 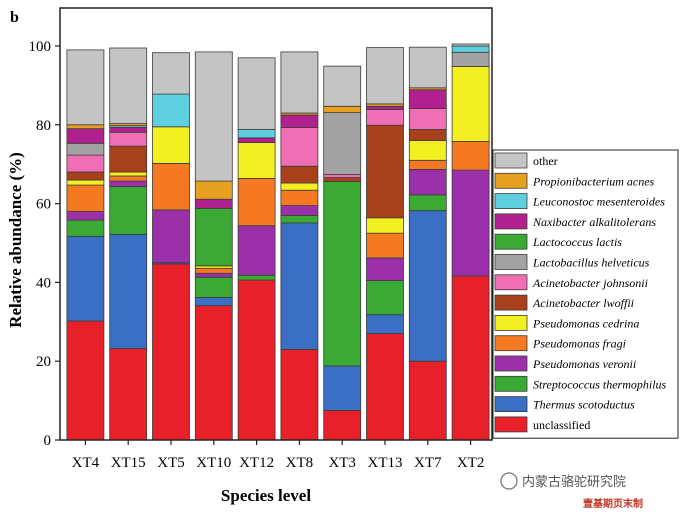 I want to click on y-tick-label: 100, so click(x=40, y=47).